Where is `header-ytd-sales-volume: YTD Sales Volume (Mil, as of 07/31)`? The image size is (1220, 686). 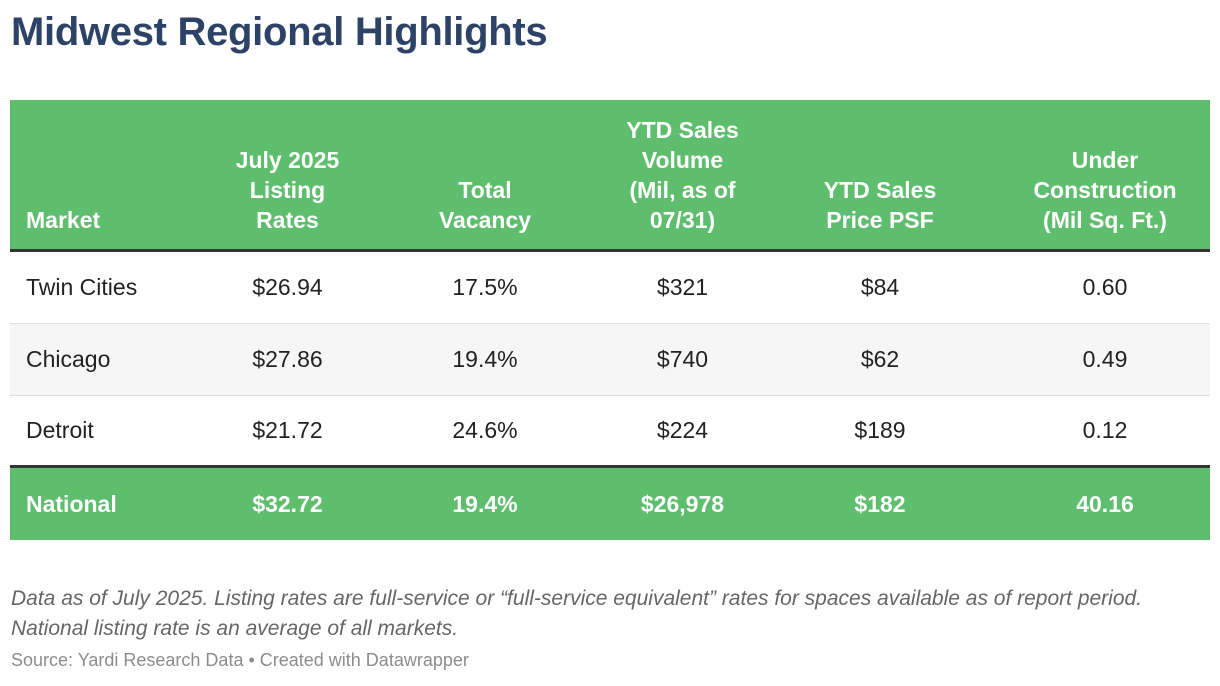 header-ytd-sales-volume: YTD Sales Volume (Mil, as of 07/31) is located at coordinates (682, 175).